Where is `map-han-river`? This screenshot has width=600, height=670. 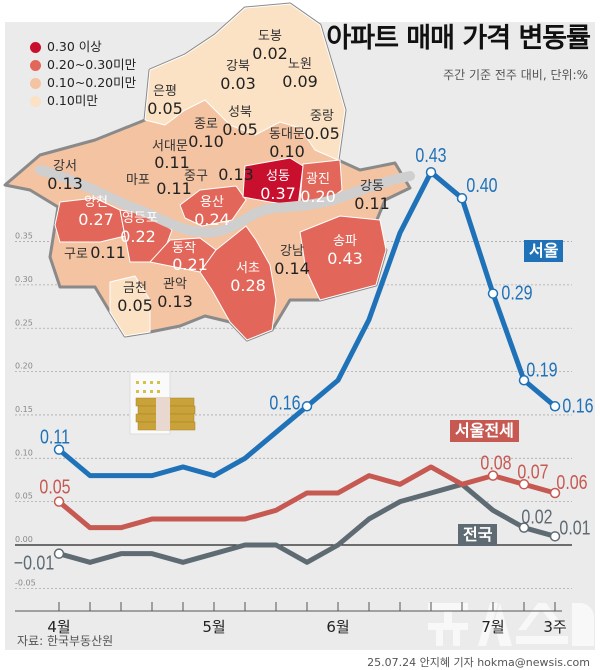 map-han-river is located at coordinates (225, 201).